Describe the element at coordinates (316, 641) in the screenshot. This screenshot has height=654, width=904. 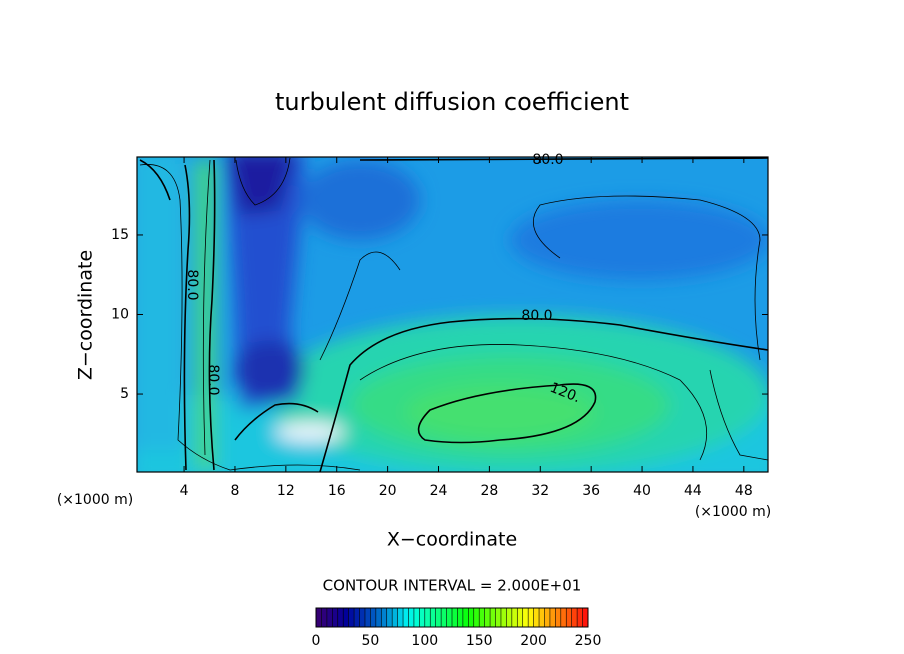
I see `colorbar-tick-label: 0` at that location.